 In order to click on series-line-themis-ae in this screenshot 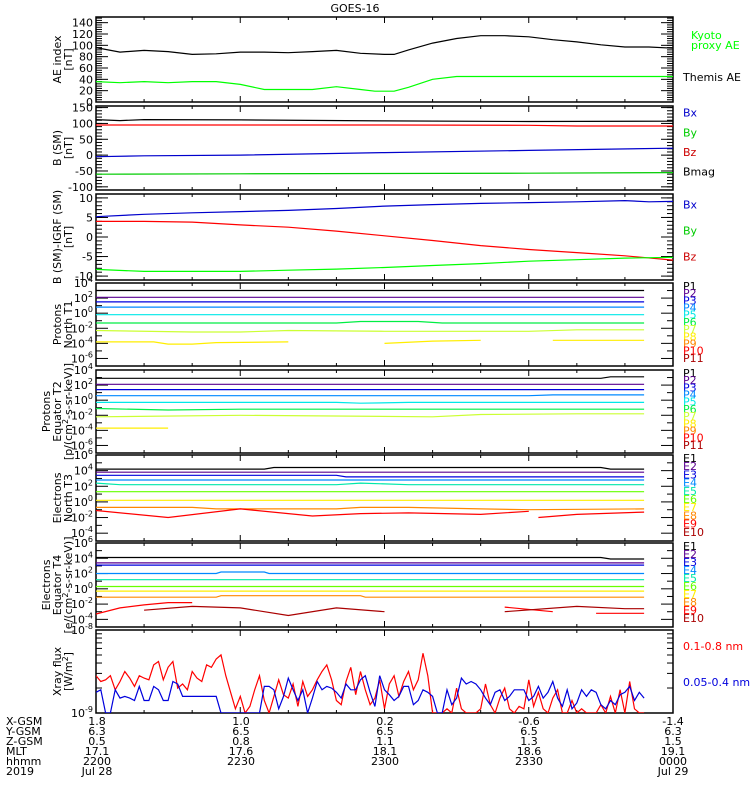, I will do `click(384, 45)`.